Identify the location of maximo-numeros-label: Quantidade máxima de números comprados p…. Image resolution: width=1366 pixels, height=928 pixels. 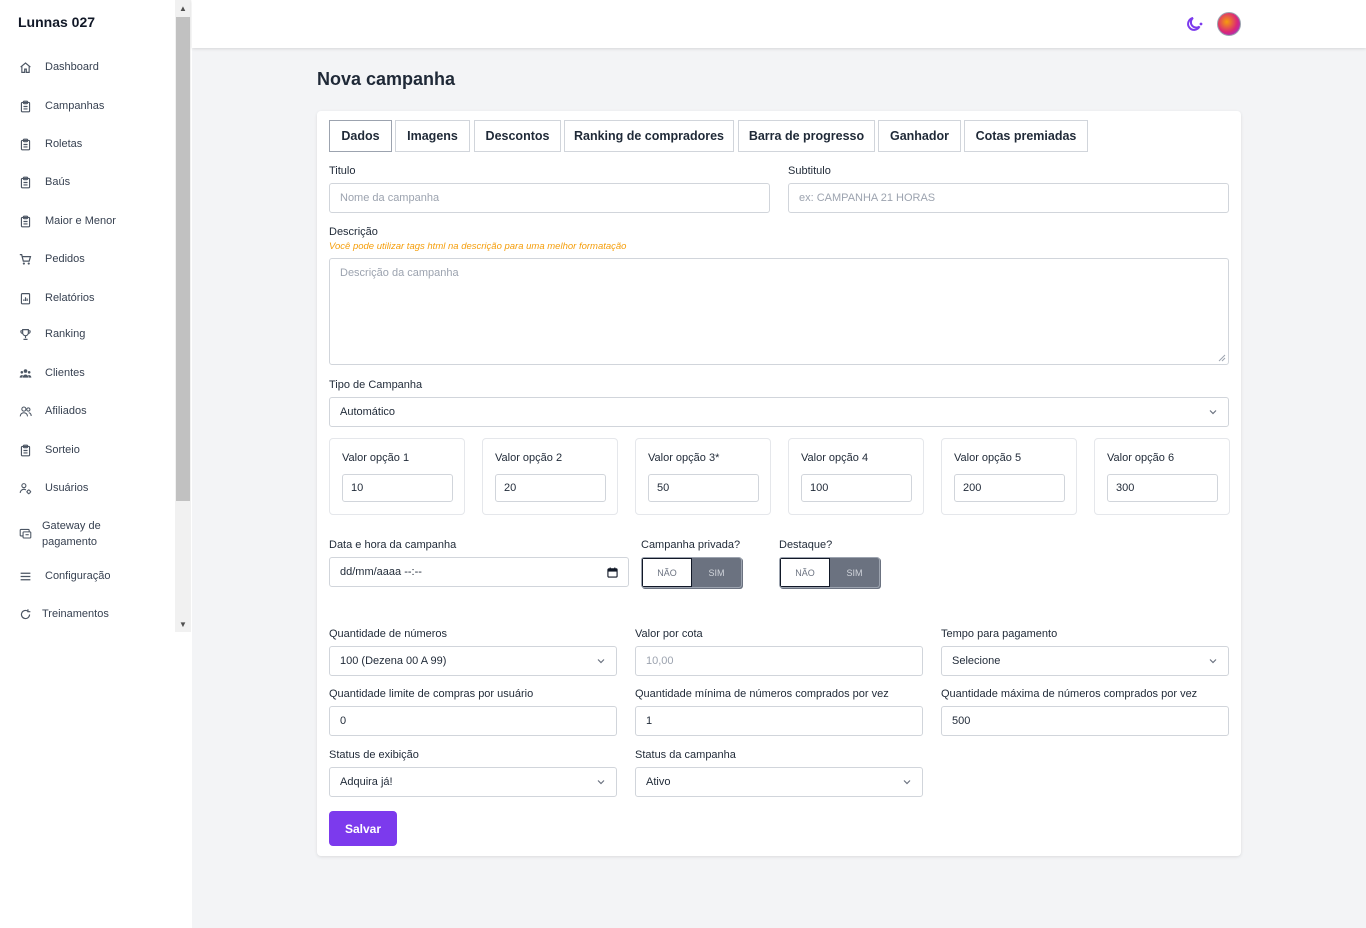
(1069, 694).